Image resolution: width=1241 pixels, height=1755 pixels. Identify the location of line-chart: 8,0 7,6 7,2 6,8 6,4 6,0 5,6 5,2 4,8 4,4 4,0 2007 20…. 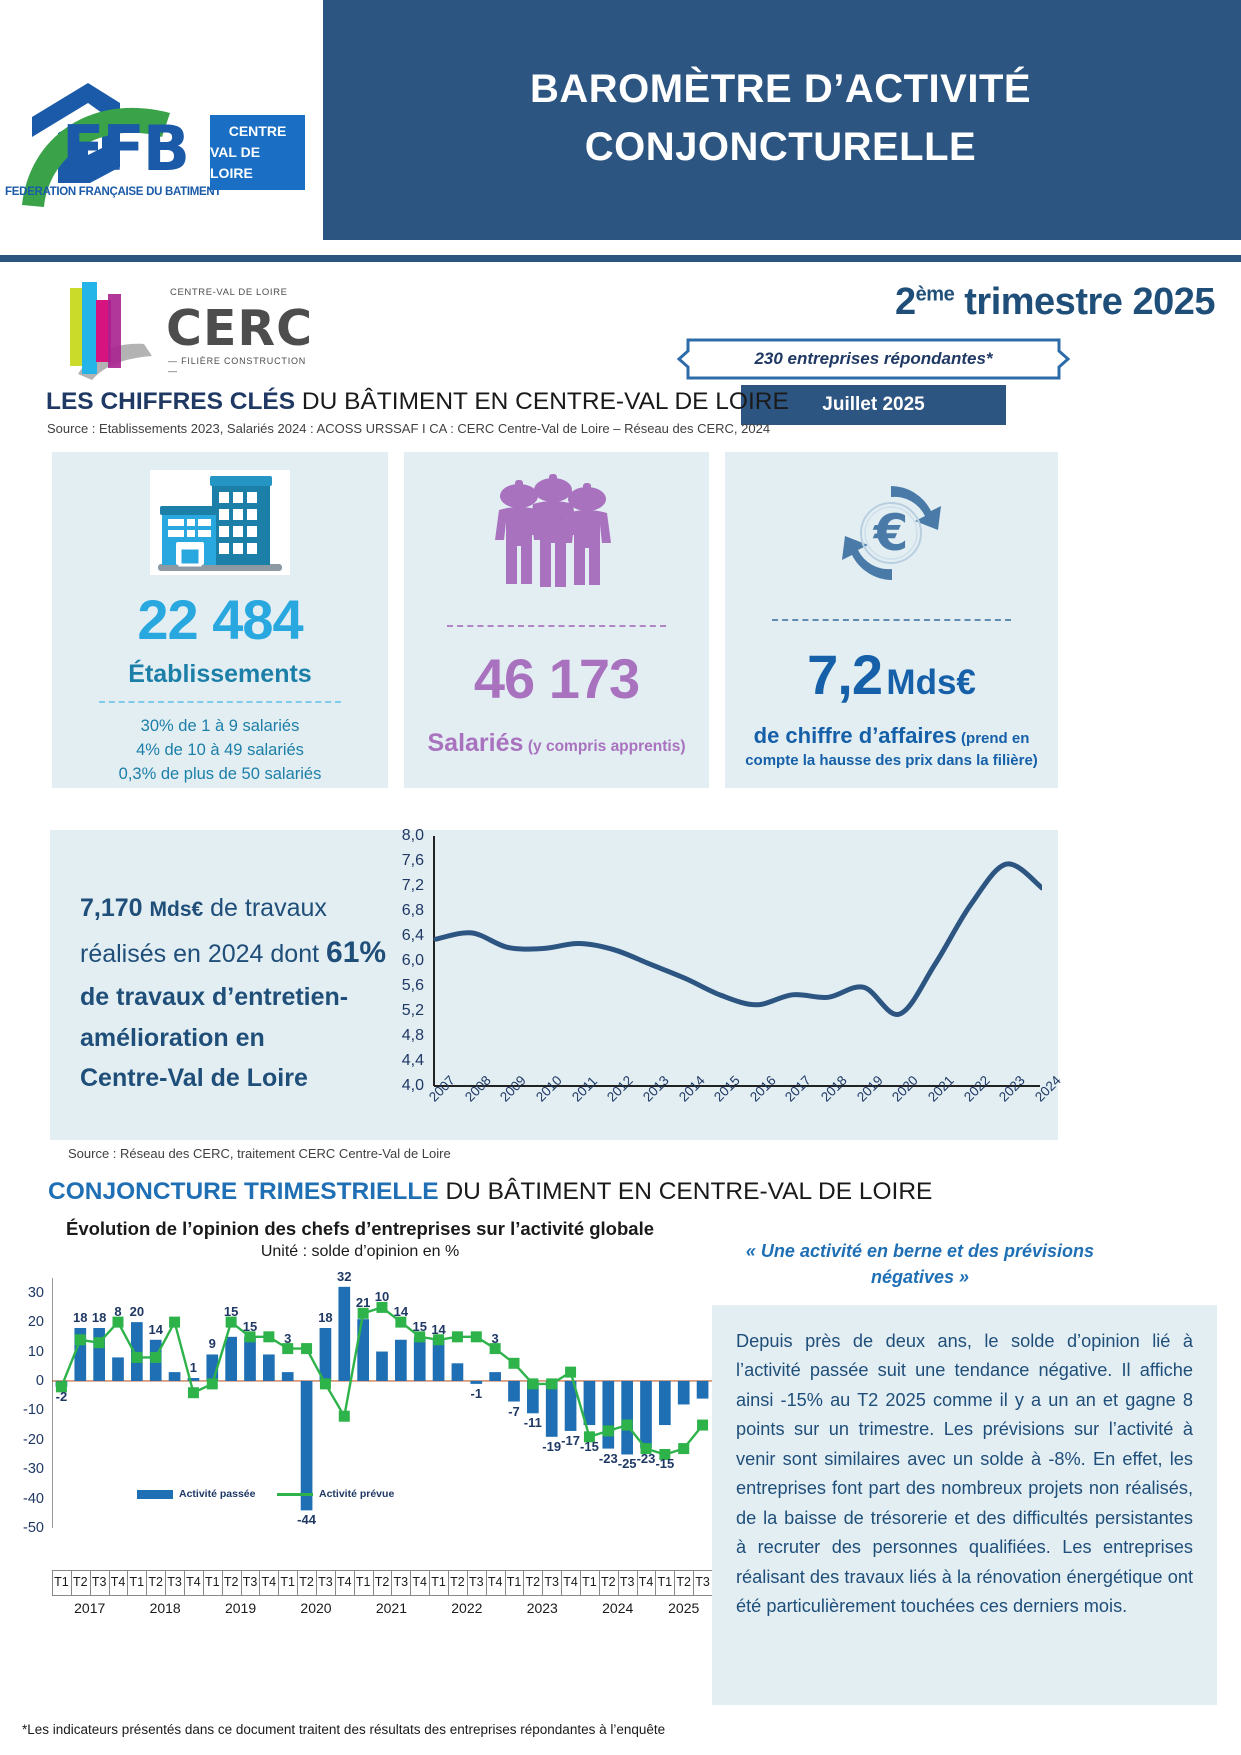
(733, 981).